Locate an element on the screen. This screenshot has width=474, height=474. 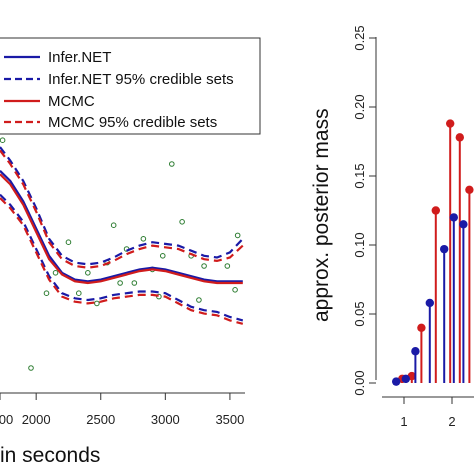
right-x-tick-label: 1 is located at coordinates (403, 421).